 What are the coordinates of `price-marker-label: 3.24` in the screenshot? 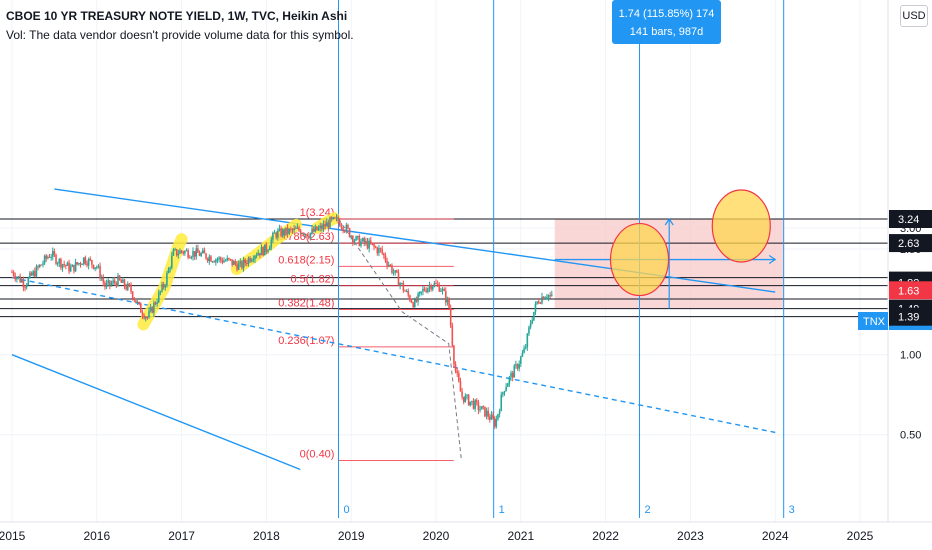 It's located at (908, 220).